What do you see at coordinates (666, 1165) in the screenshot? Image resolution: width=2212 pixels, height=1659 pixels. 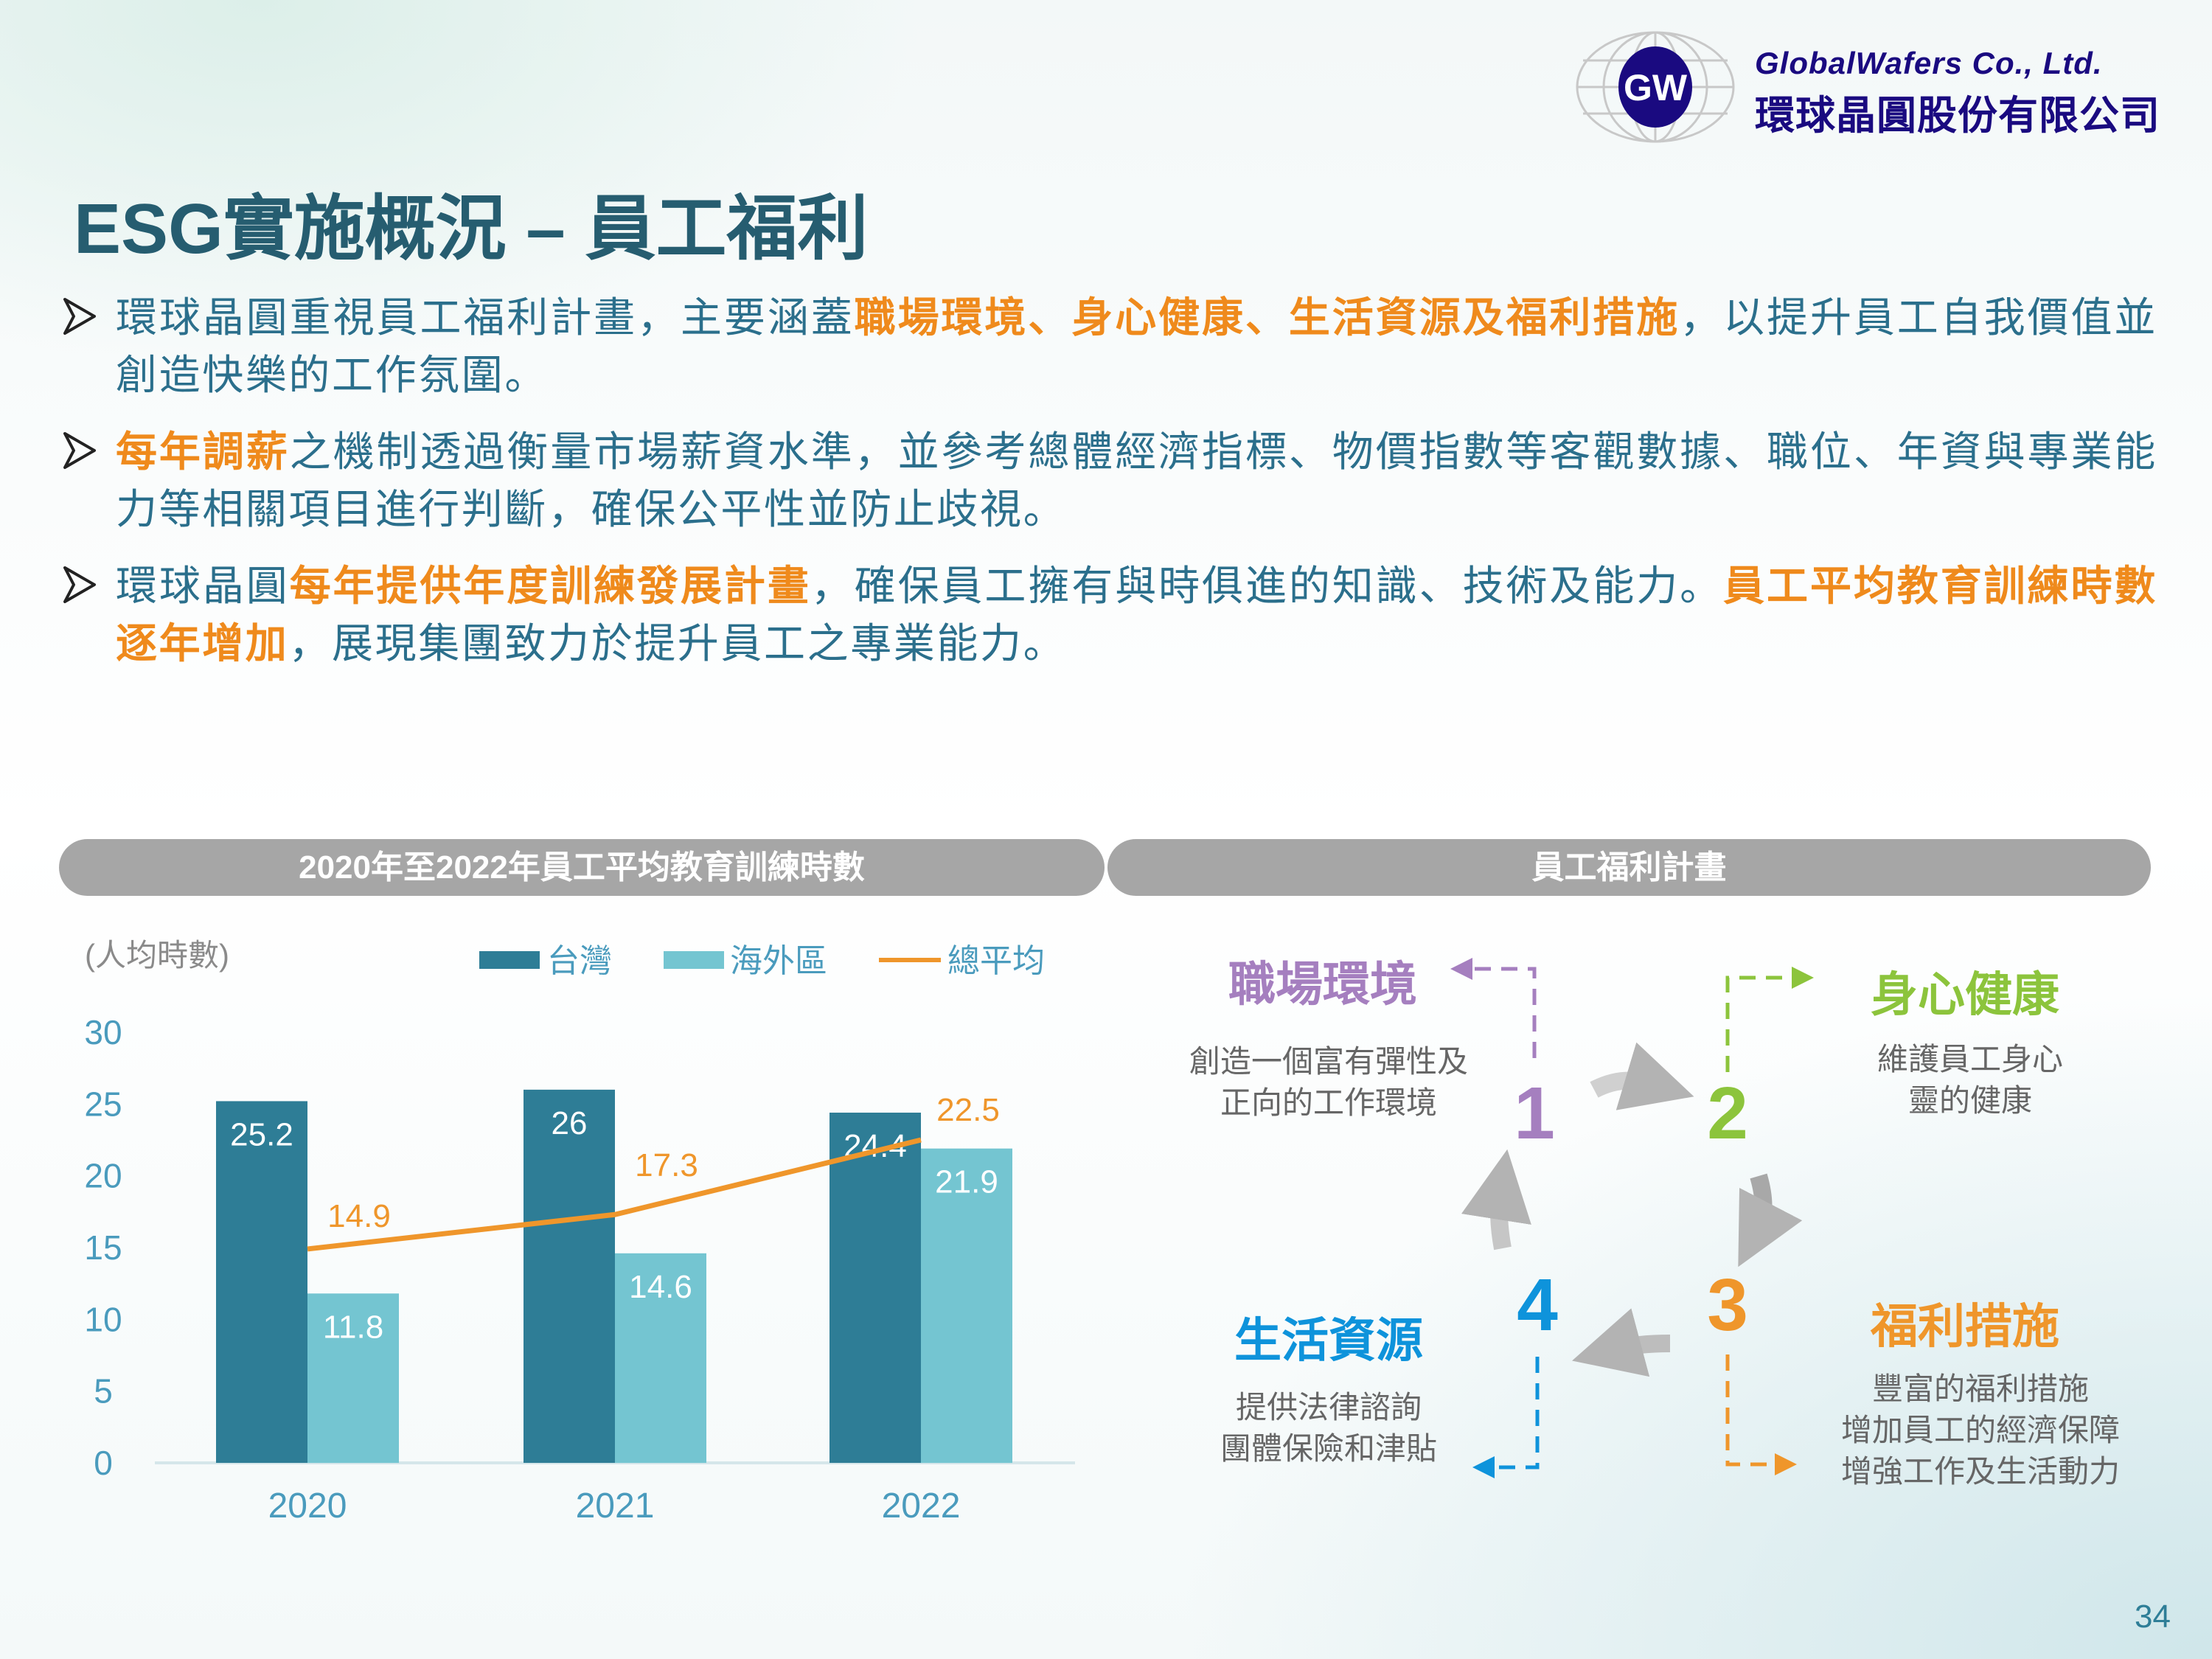 I see `data-label-average: 17.3` at bounding box center [666, 1165].